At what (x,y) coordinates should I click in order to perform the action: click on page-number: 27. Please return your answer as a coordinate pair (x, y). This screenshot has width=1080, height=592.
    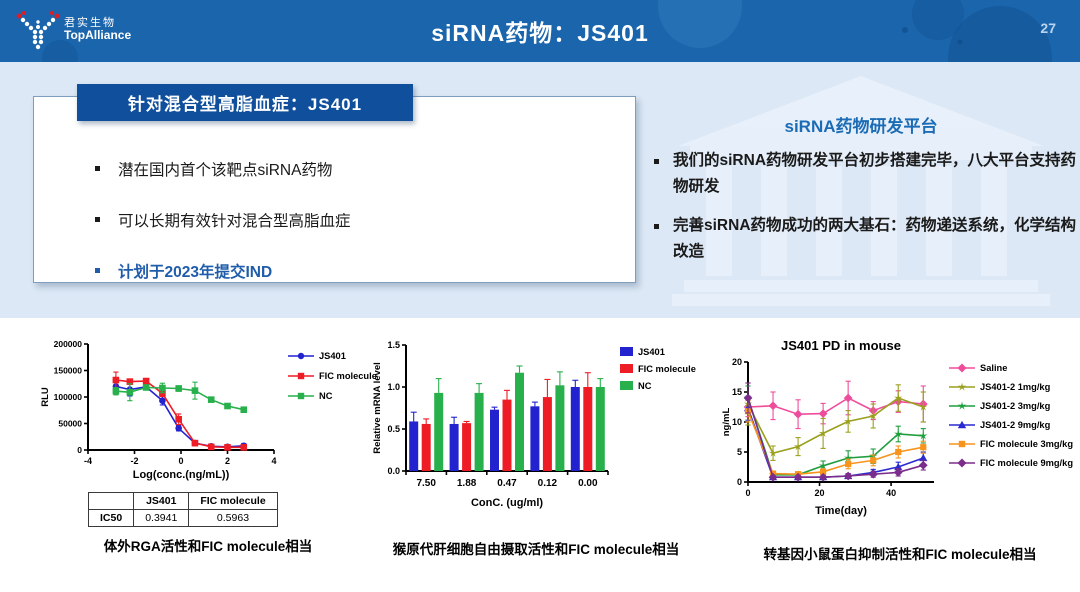
    Looking at the image, I should click on (1048, 28).